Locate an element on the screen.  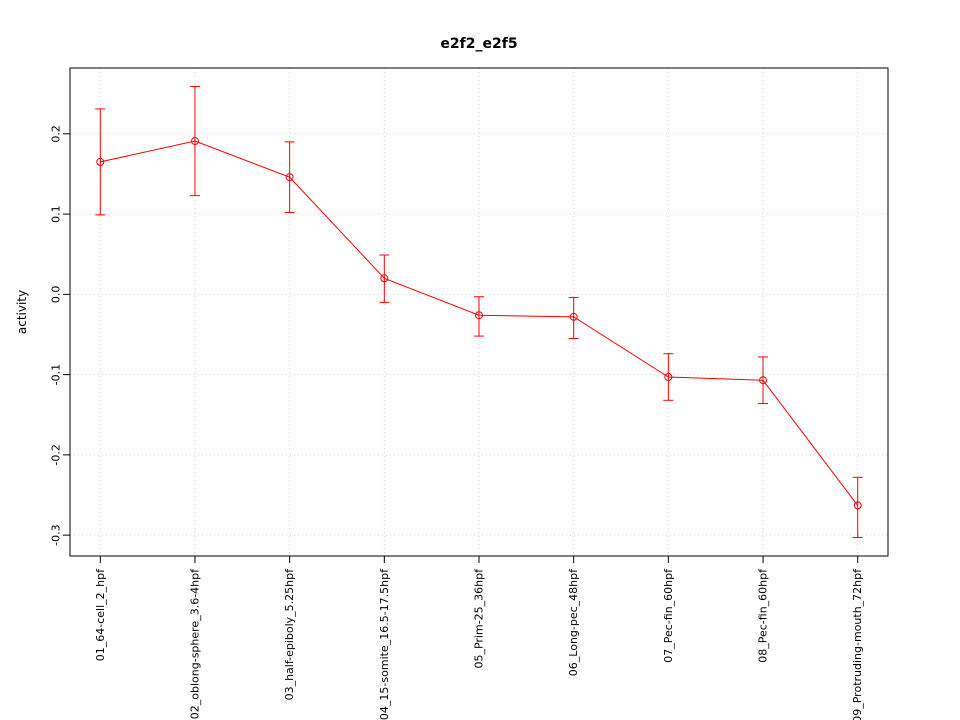
y-tick-label: -0.2 is located at coordinates (56, 454).